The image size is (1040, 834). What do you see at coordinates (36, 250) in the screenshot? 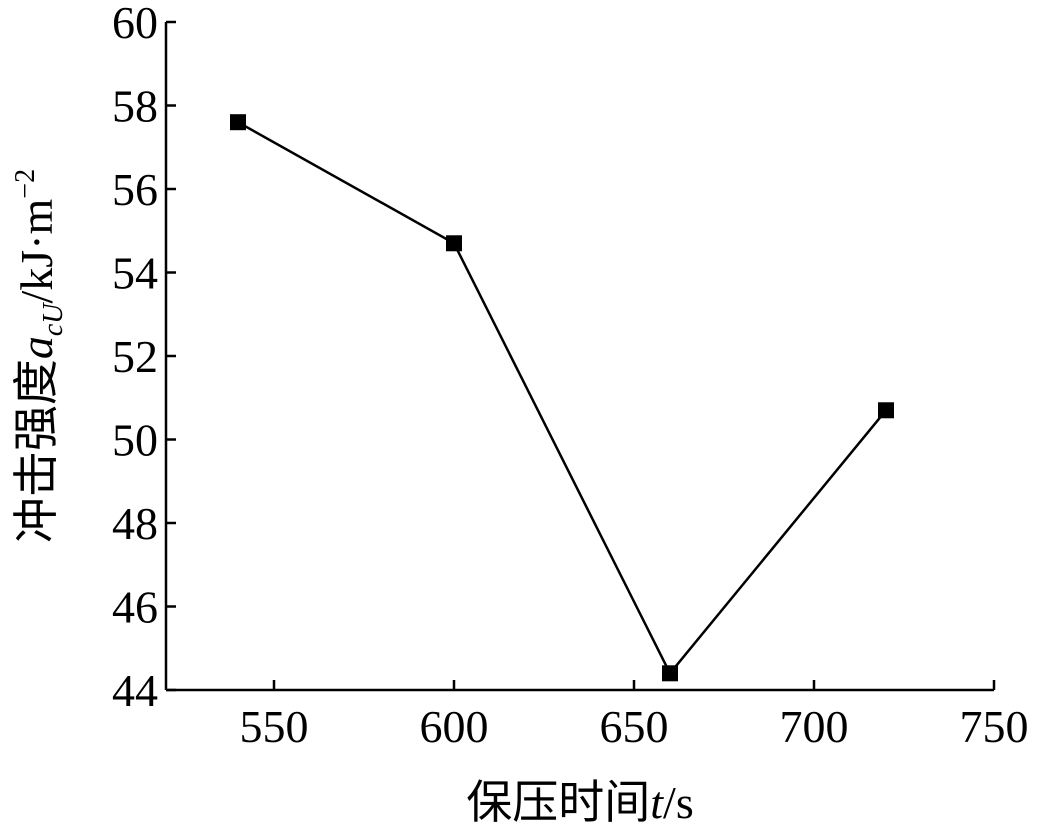
I see `y-label-part: /kJ·m` at bounding box center [36, 250].